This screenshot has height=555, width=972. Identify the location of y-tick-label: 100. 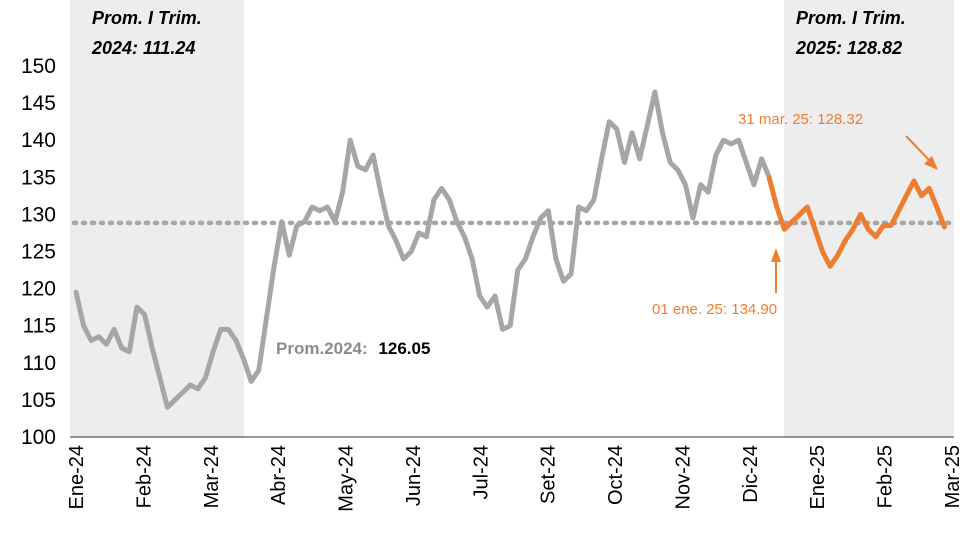
(38, 437).